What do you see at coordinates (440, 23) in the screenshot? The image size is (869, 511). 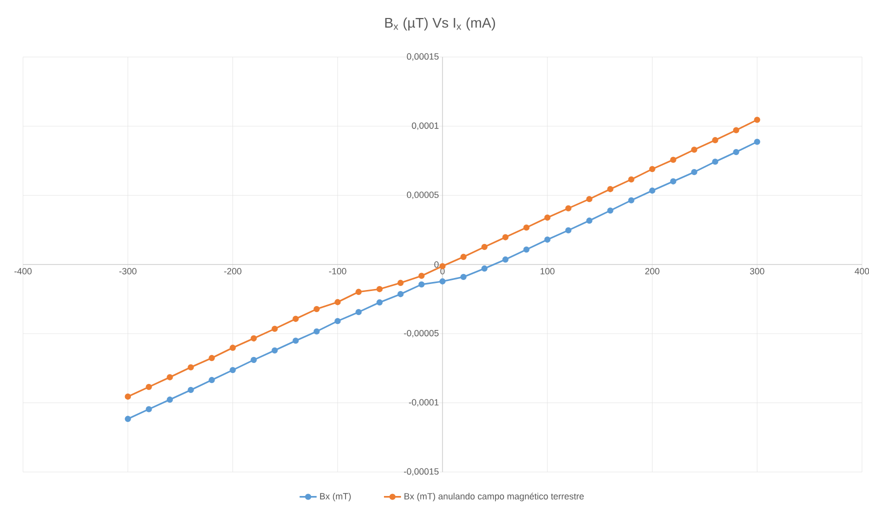 I see `chart-title: B$_{x}$ (µT) Vs I$_{x}$ (mA)` at bounding box center [440, 23].